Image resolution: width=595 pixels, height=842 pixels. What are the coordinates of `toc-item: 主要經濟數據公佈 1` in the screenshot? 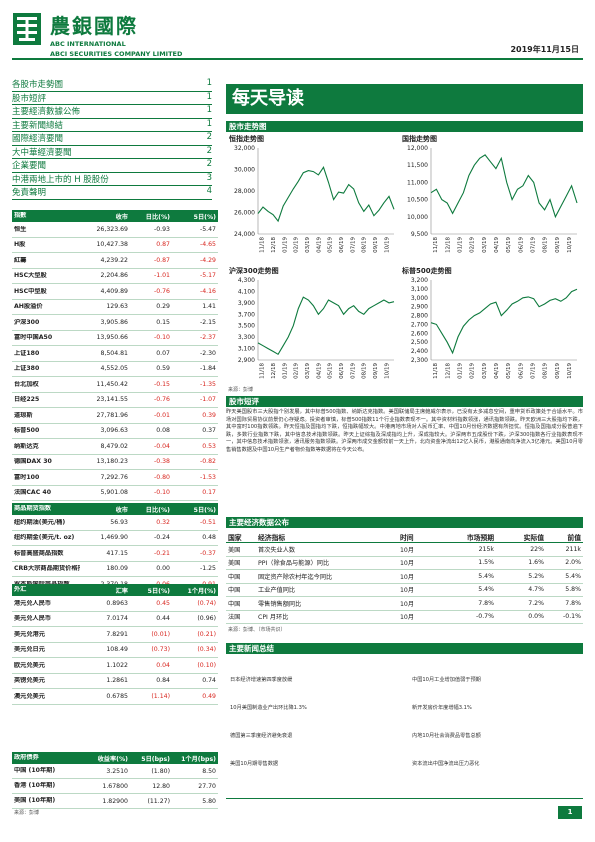 It's located at (112, 112).